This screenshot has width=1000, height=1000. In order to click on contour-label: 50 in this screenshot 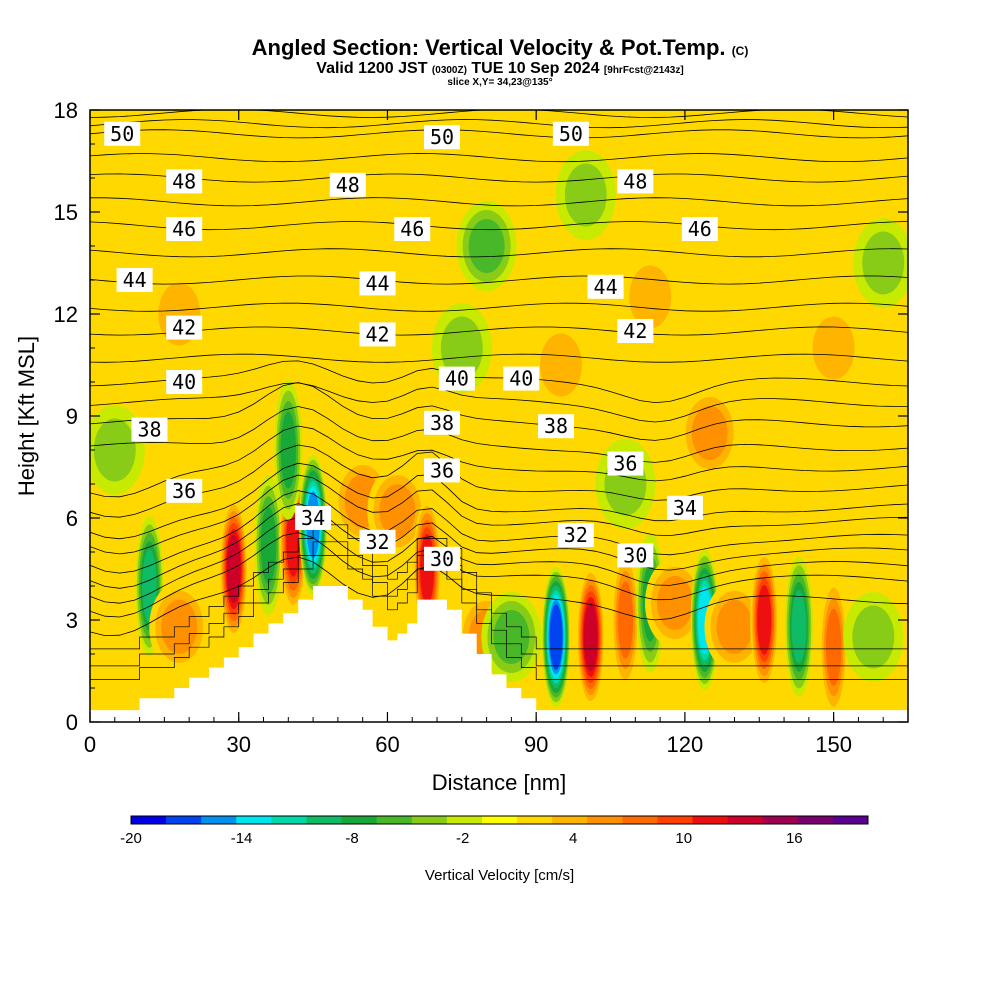, I will do `click(122, 133)`.